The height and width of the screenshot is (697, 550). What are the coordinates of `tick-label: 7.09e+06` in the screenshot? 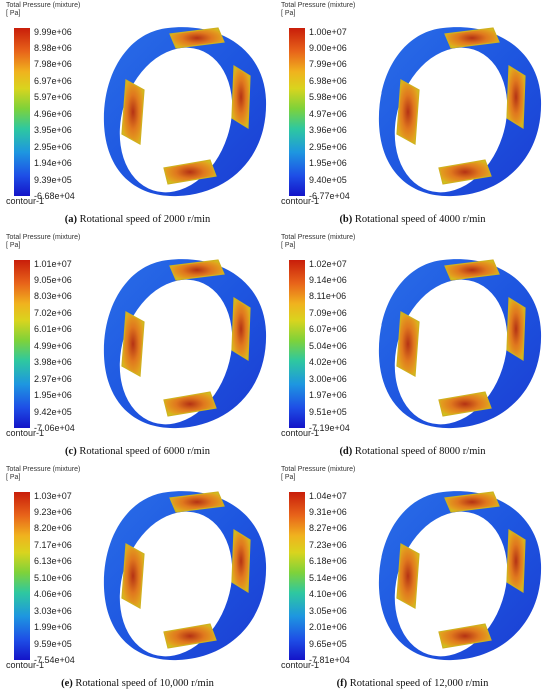 It's located at (328, 313).